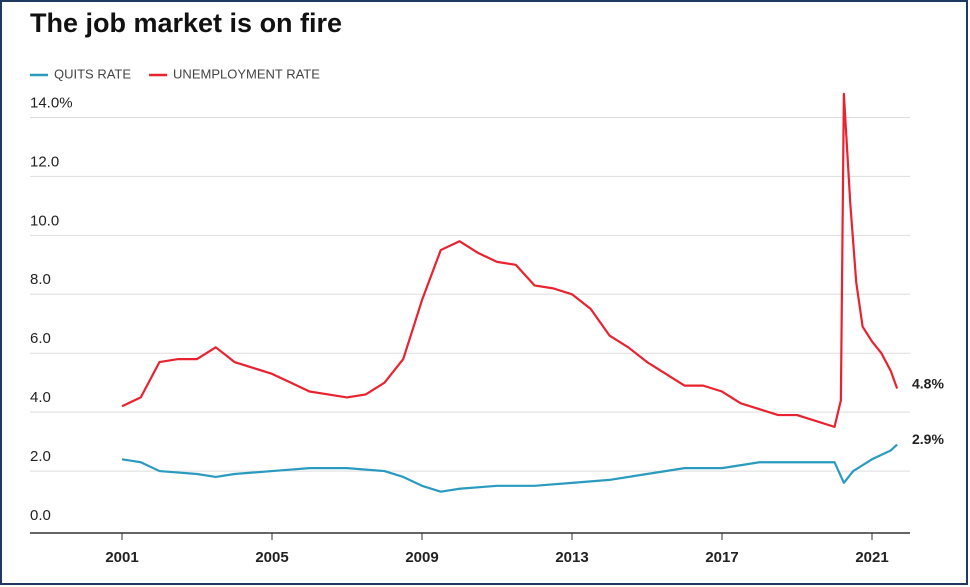 The image size is (970, 587). Describe the element at coordinates (121, 557) in the screenshot. I see `x-tick-label: 2001` at that location.